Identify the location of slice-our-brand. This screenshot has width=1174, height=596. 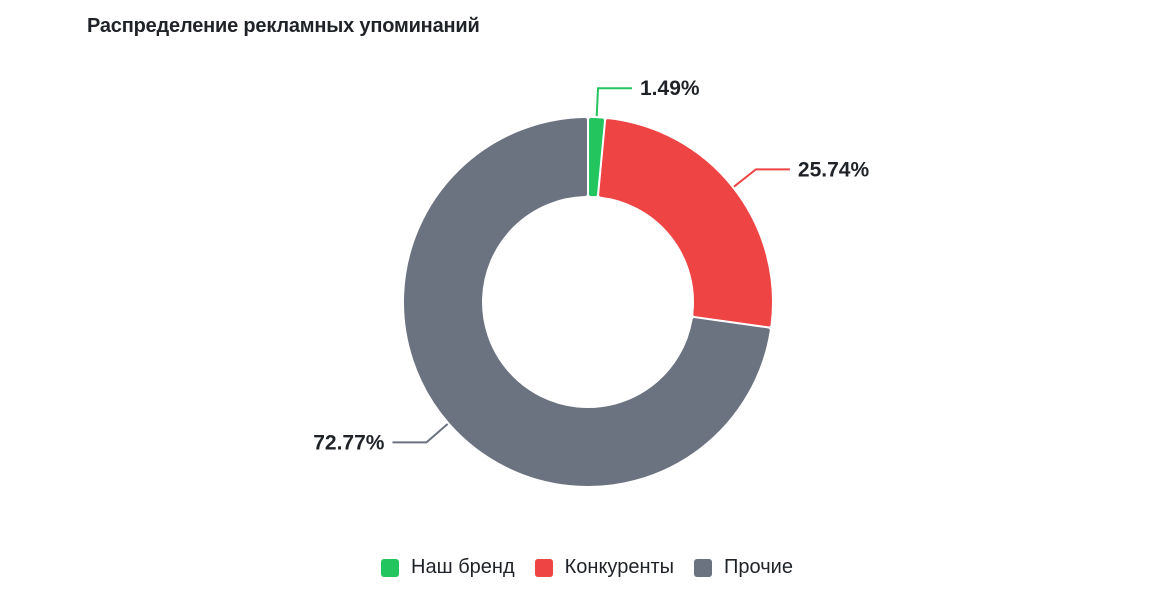
(597, 157).